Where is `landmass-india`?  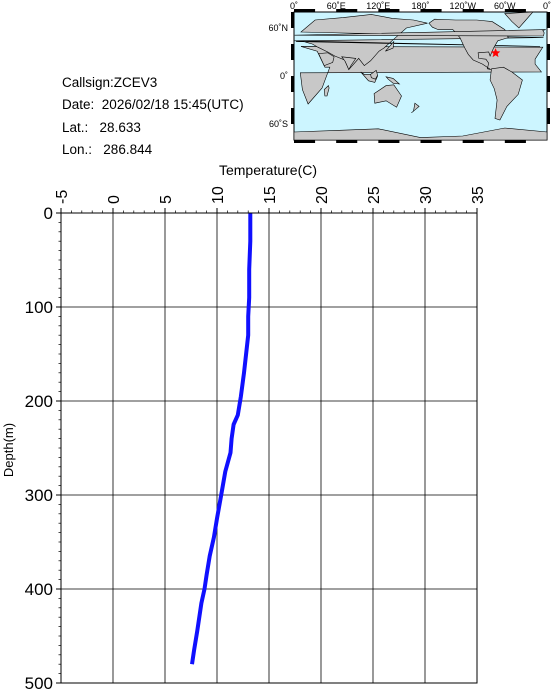 landmass-india is located at coordinates (349, 63).